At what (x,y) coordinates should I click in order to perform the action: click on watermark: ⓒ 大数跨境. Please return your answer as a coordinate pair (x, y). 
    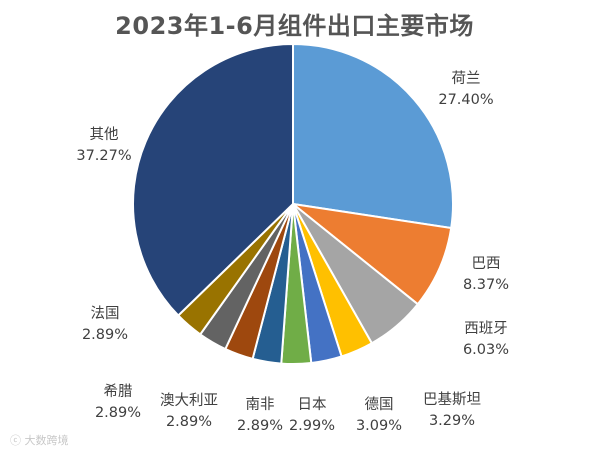
    Looking at the image, I should click on (39, 440).